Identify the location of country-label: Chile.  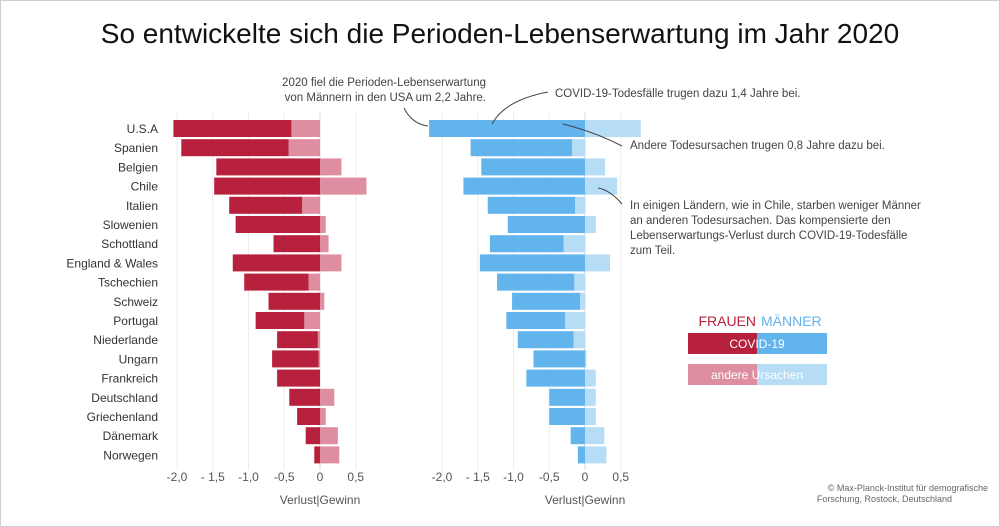
(145, 187).